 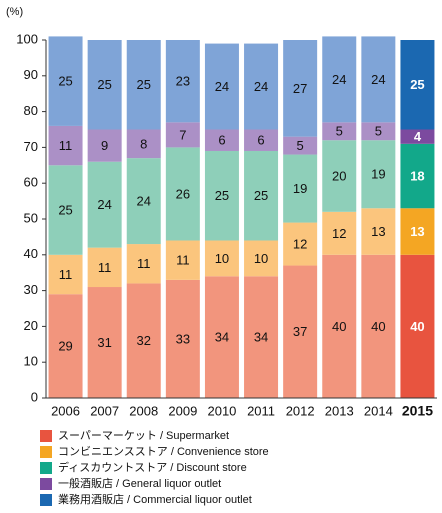 What do you see at coordinates (31, 325) in the screenshot?
I see `y-tick-label: 20` at bounding box center [31, 325].